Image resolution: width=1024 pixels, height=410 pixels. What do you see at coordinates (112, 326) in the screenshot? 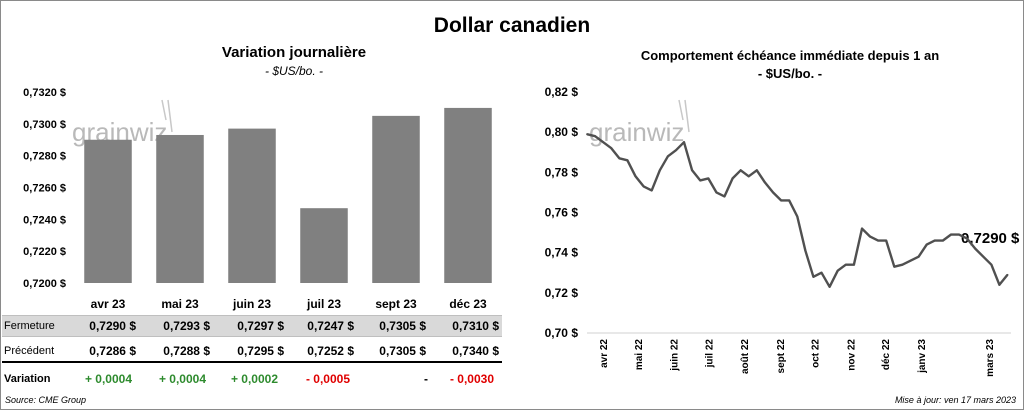
I see `table-cell: 0,7290 $` at bounding box center [112, 326].